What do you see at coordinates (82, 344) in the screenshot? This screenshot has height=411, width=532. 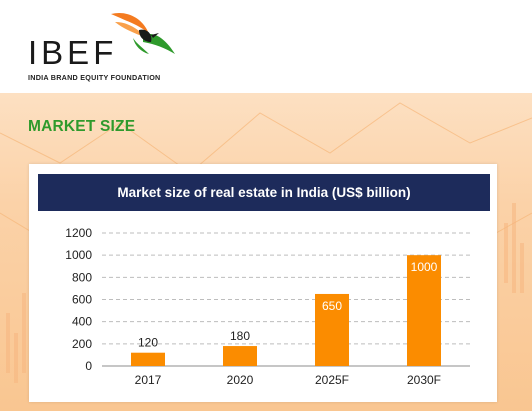 I see `y-tick-label: 200` at bounding box center [82, 344].